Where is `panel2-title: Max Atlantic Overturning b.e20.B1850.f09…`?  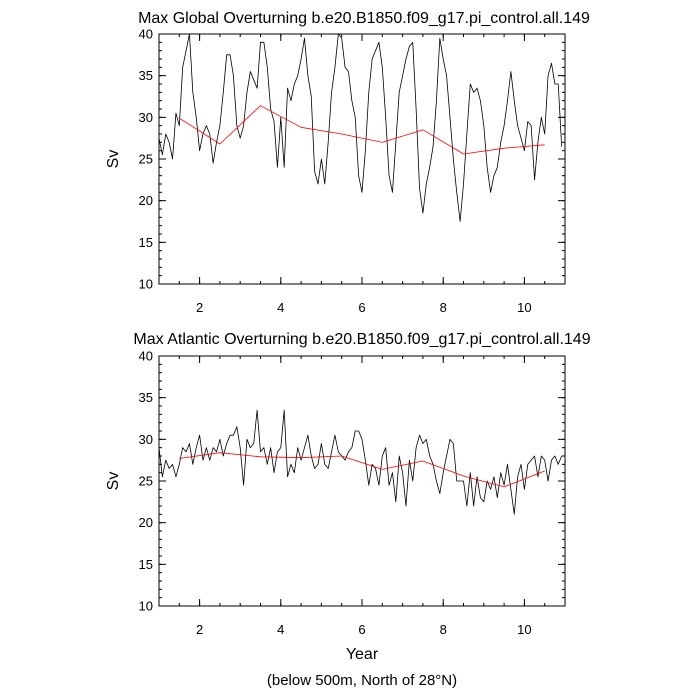 panel2-title: Max Atlantic Overturning b.e20.B1850.f09… is located at coordinates (361, 339).